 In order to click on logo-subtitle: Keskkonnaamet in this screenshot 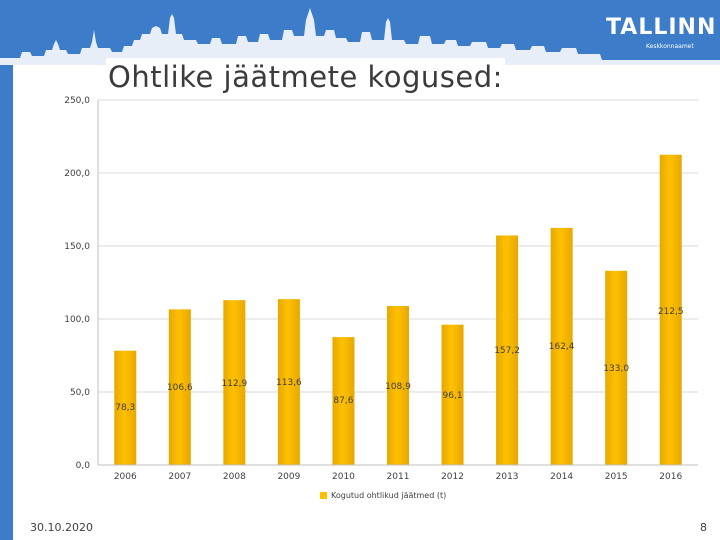, I will do `click(670, 46)`.